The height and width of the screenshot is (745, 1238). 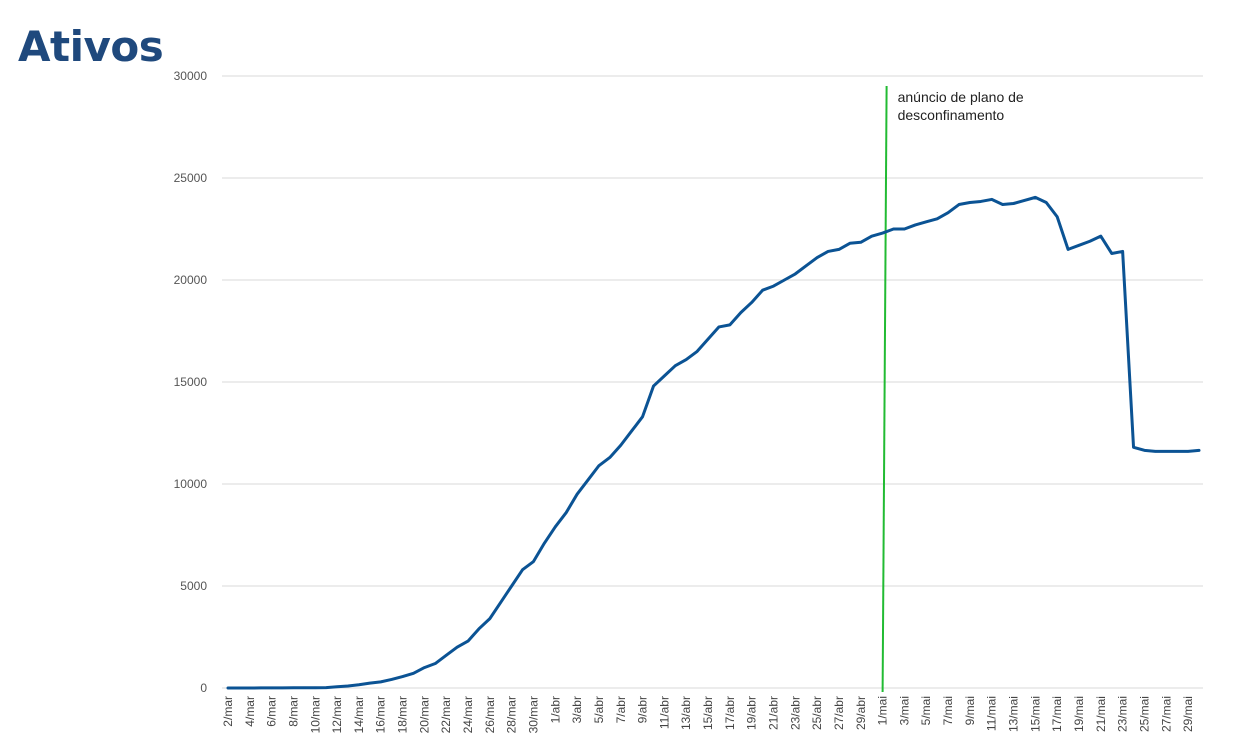 I want to click on annotation-text-line1: anúncio de plano de, so click(x=961, y=97).